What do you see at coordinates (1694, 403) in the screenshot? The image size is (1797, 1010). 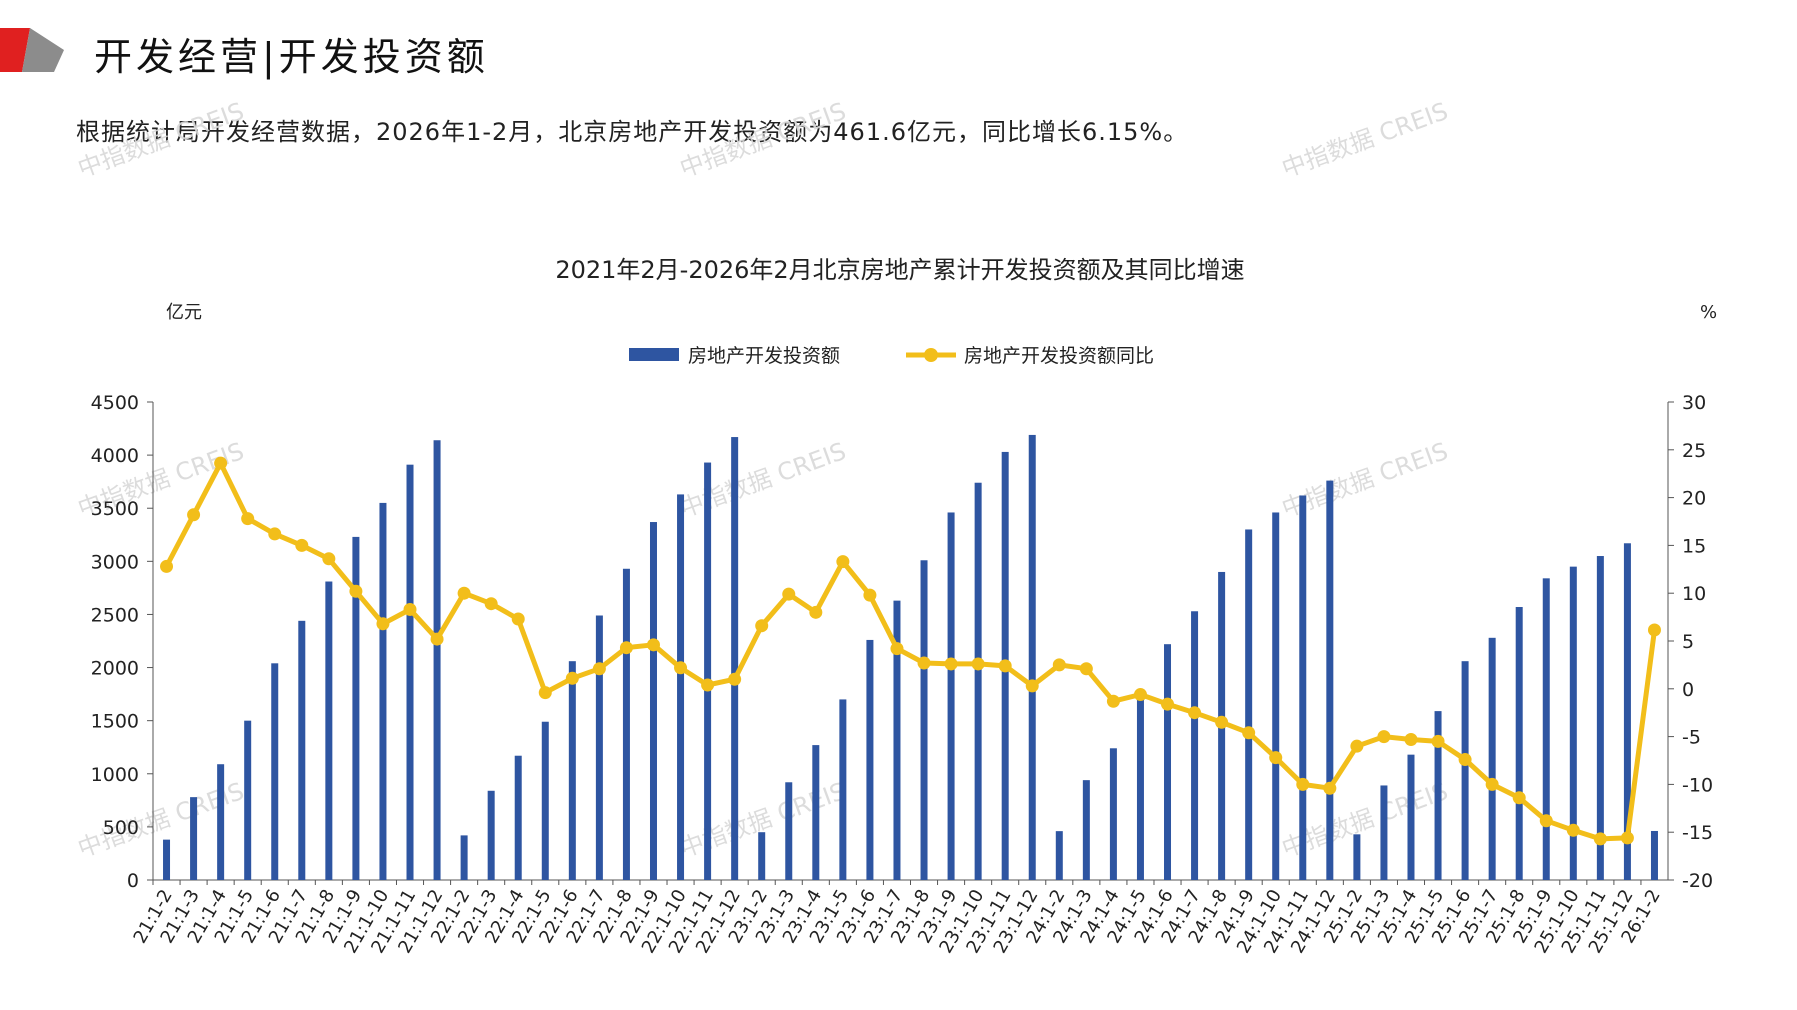 I see `right-y-tick-label: 30` at bounding box center [1694, 403].